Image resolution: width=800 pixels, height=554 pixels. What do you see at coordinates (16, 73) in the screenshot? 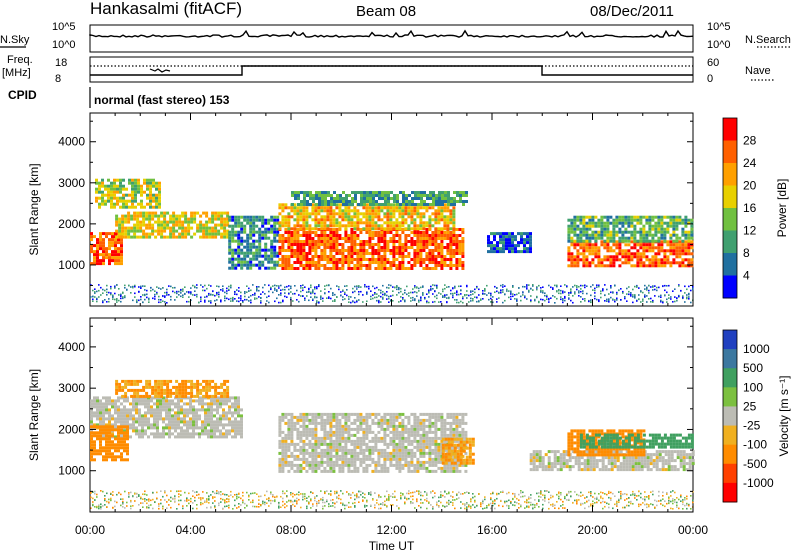
I see `freq-label-line2: [MHz]` at bounding box center [16, 73].